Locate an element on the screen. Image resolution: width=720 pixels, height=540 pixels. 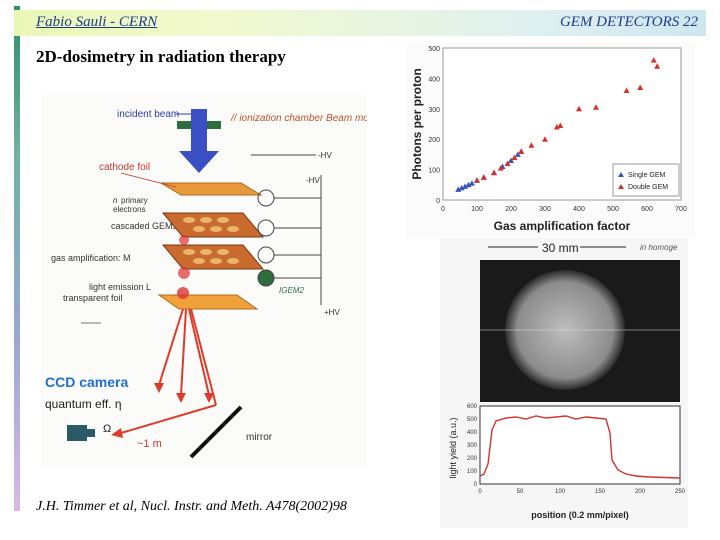
electrons-label: electrons is located at coordinates (129, 209).